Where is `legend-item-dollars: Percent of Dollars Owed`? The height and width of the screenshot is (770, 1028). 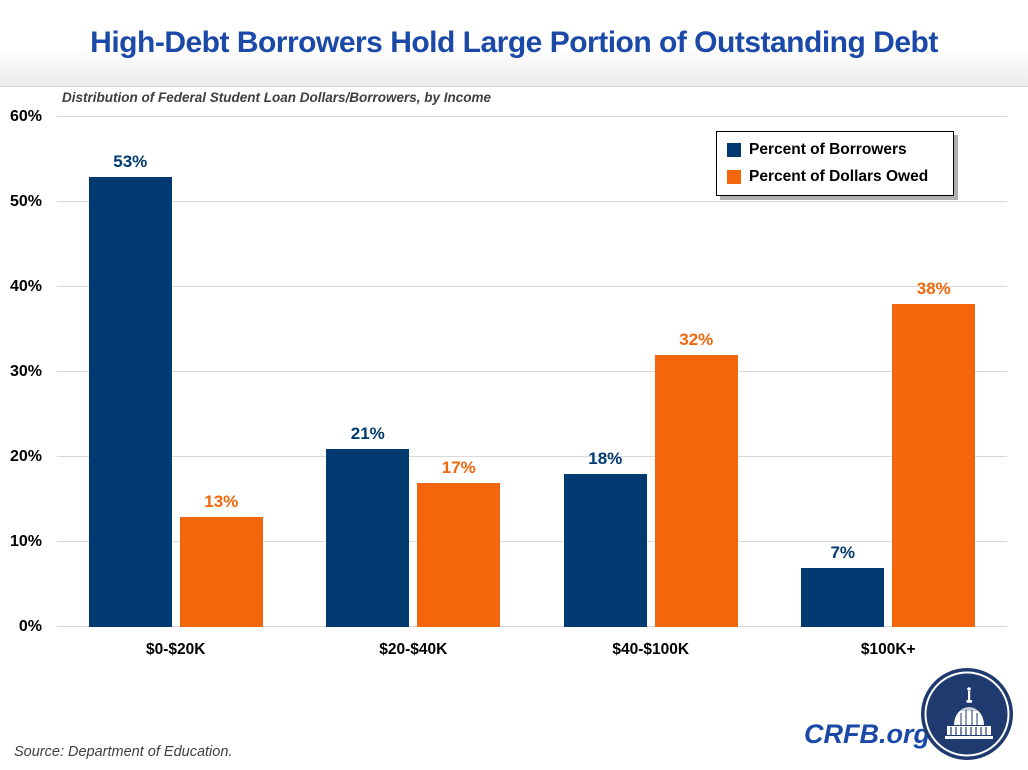 legend-item-dollars: Percent of Dollars Owed is located at coordinates (835, 177).